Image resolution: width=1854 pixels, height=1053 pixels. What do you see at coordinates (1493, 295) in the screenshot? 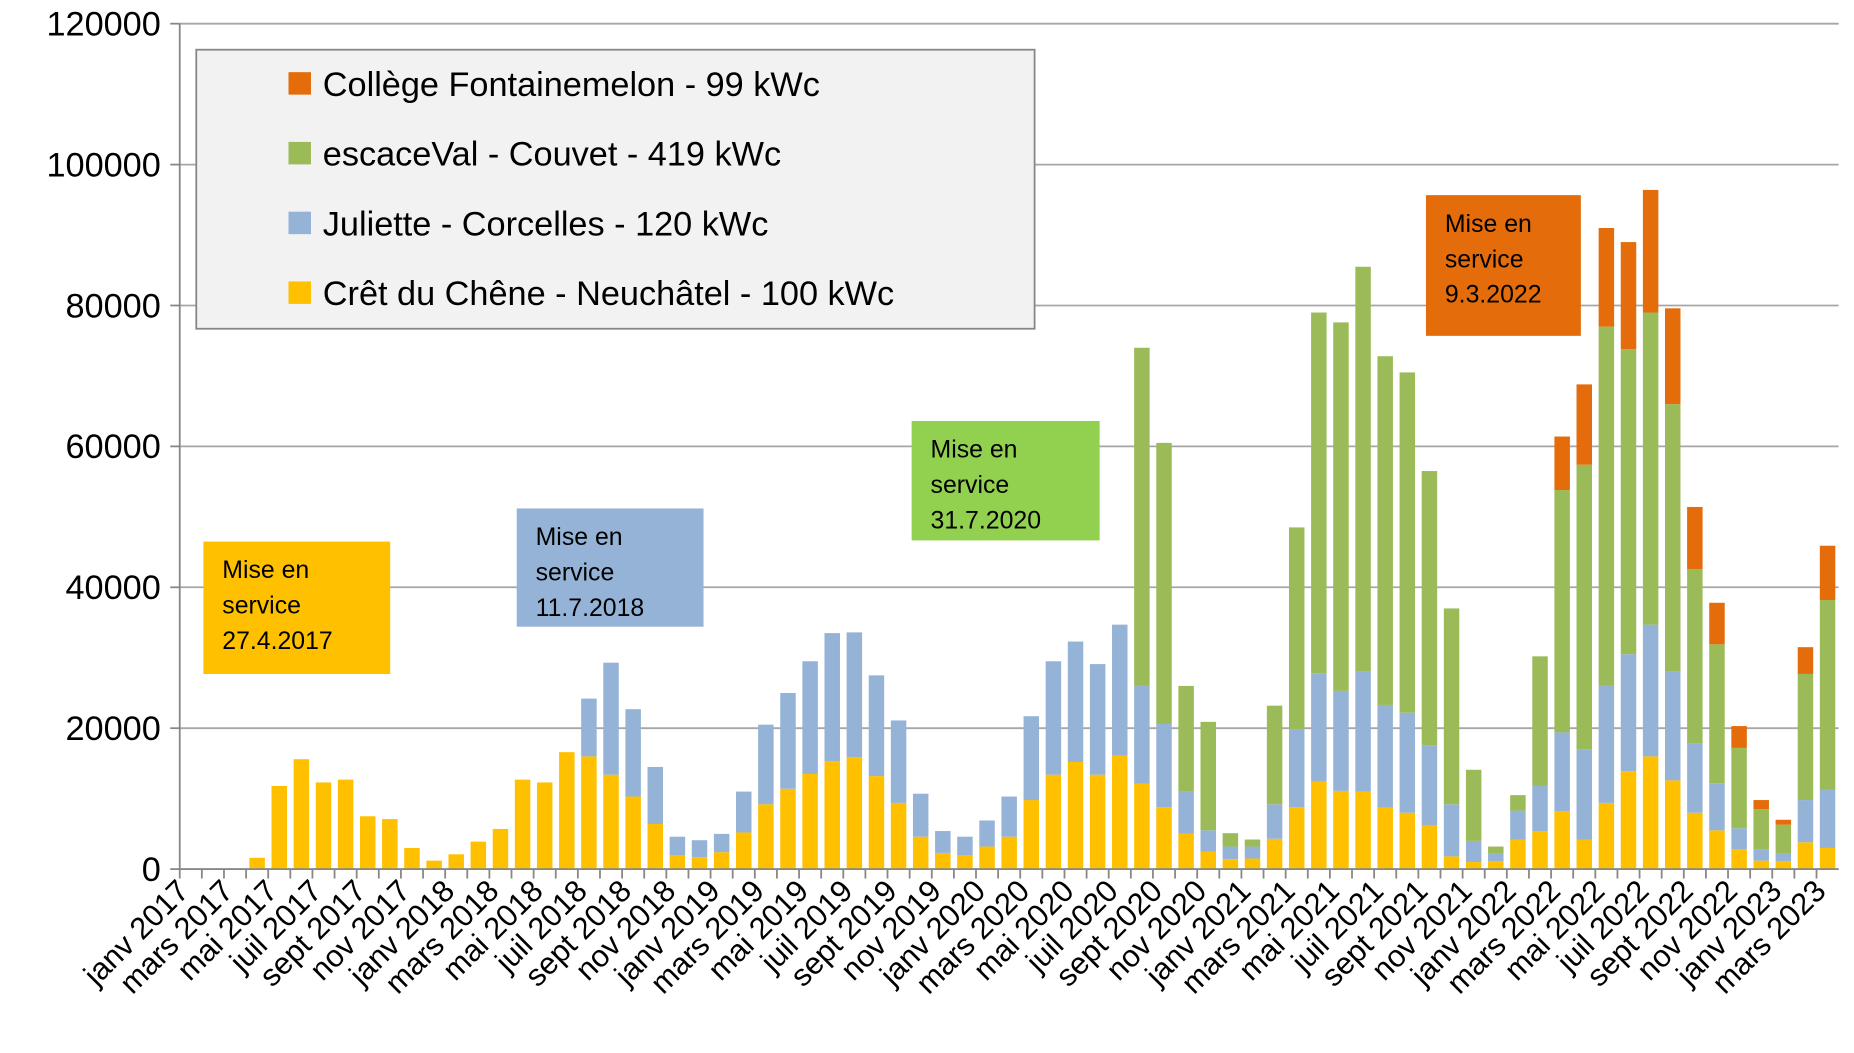
I see `annotation-text: 9.3.2022` at bounding box center [1493, 295].